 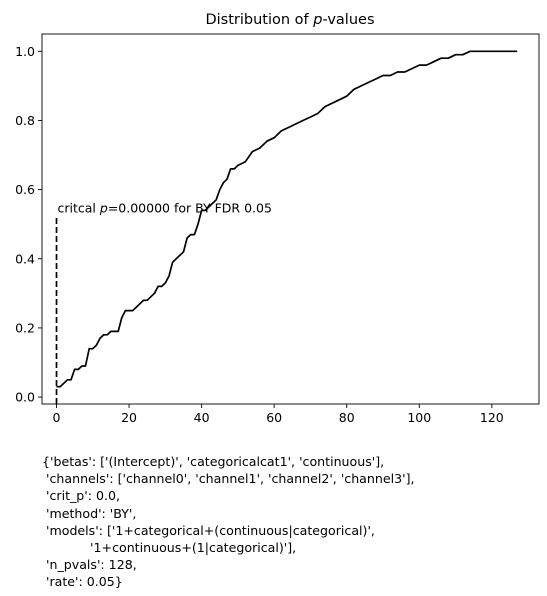 I want to click on x-tick-label-5: 100, so click(x=419, y=417).